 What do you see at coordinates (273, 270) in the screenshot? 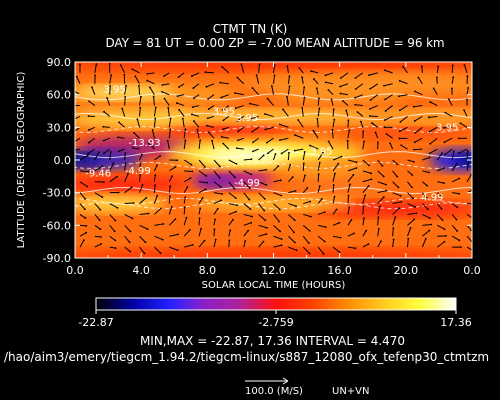
I see `x-tick-label: 12.0` at bounding box center [273, 270].